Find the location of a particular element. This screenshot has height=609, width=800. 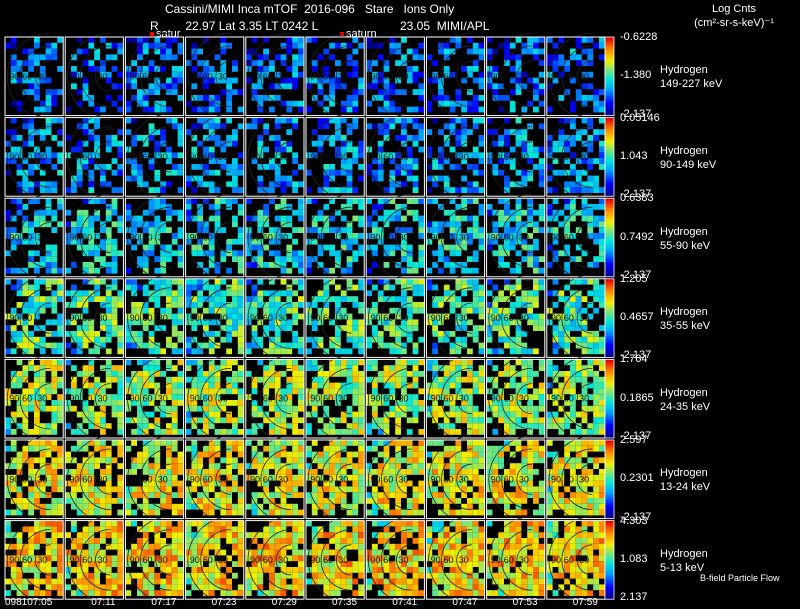

colorbar-frame is located at coordinates (609, 157).